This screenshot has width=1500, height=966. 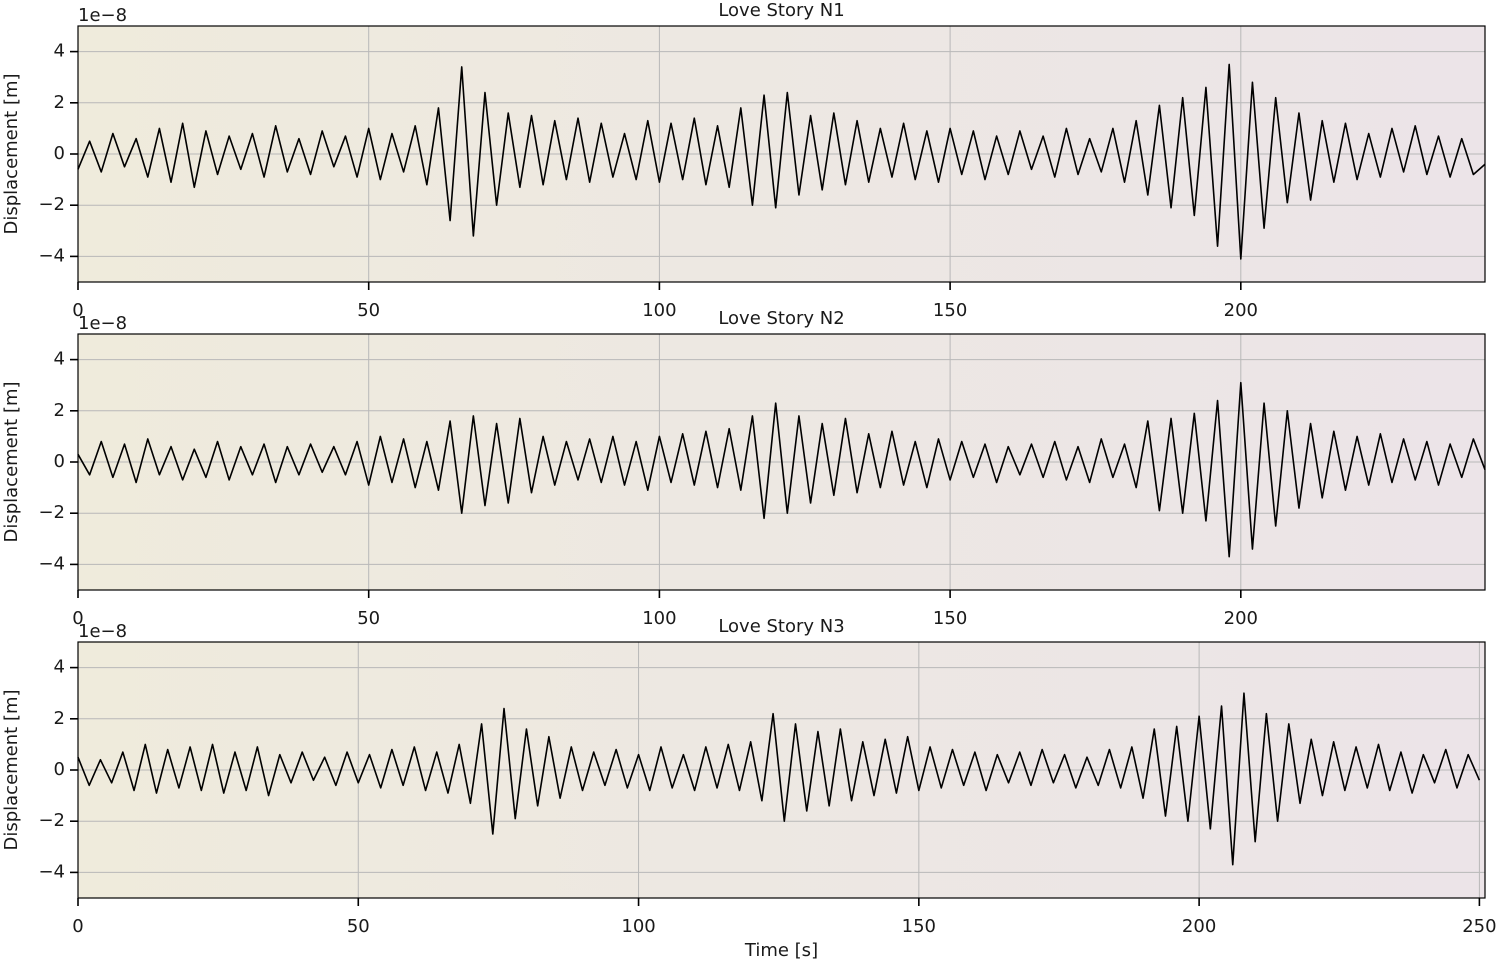 I want to click on x-tick-label: 250, so click(x=1479, y=926).